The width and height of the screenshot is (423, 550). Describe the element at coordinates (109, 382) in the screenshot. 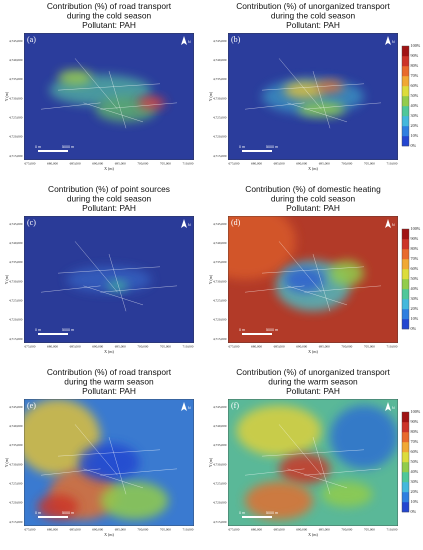

I see `panel-title: during the warm season` at that location.